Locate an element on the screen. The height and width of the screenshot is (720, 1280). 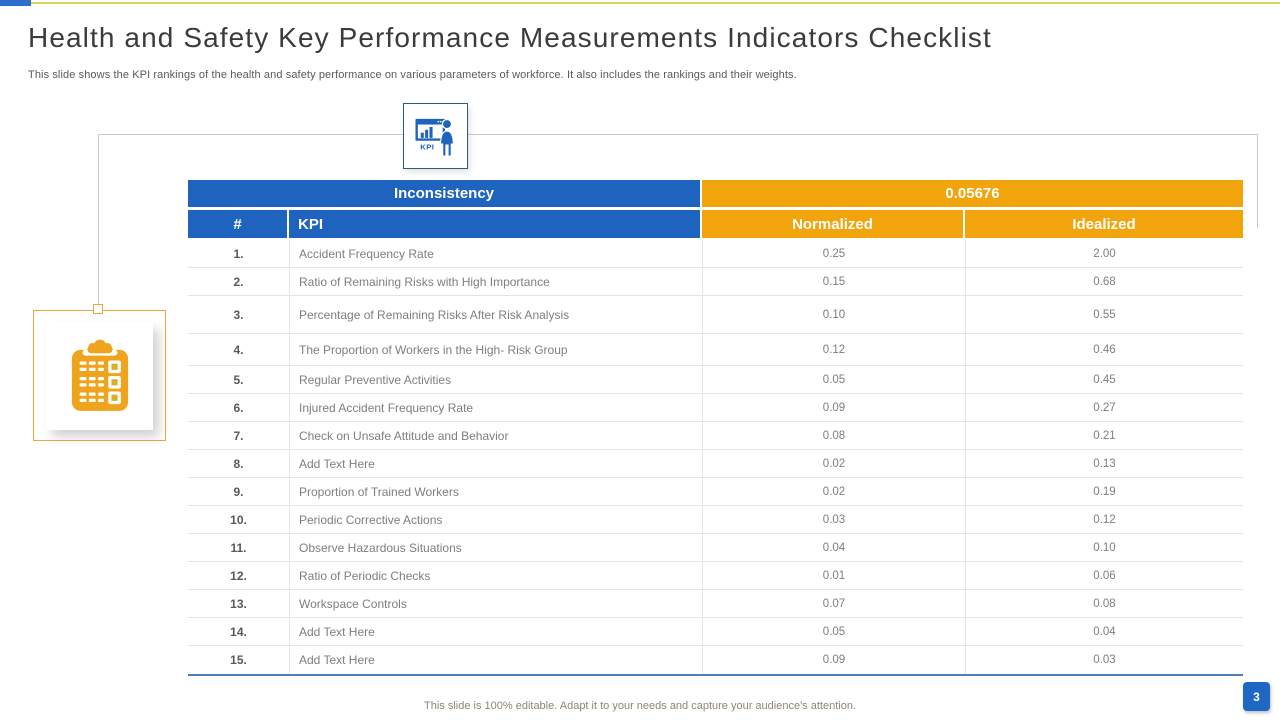
column-header-normalized: Normalized is located at coordinates (833, 224).